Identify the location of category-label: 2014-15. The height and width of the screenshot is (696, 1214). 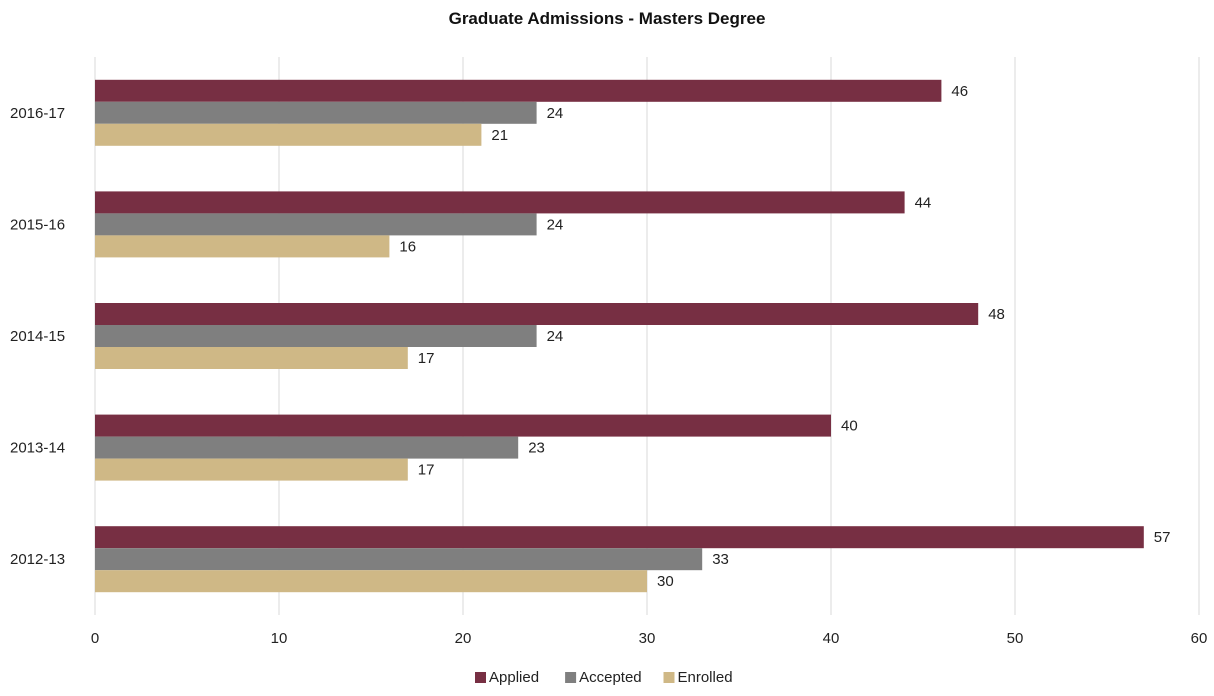
(37, 336).